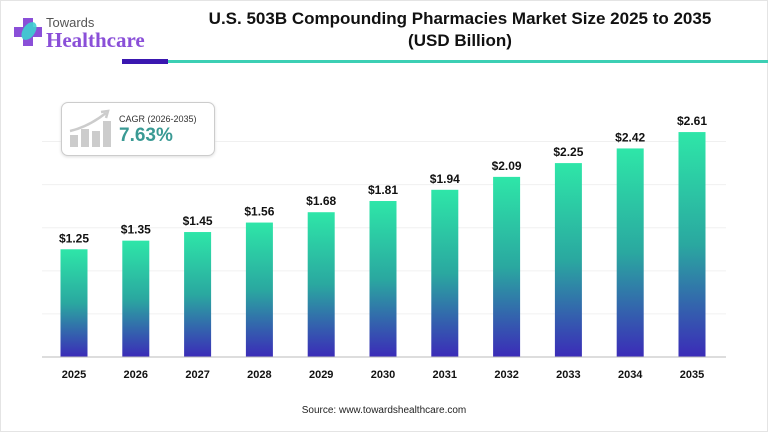 This screenshot has width=768, height=432. What do you see at coordinates (384, 410) in the screenshot?
I see `source-note: Source: www.towardshealthcare.com` at bounding box center [384, 410].